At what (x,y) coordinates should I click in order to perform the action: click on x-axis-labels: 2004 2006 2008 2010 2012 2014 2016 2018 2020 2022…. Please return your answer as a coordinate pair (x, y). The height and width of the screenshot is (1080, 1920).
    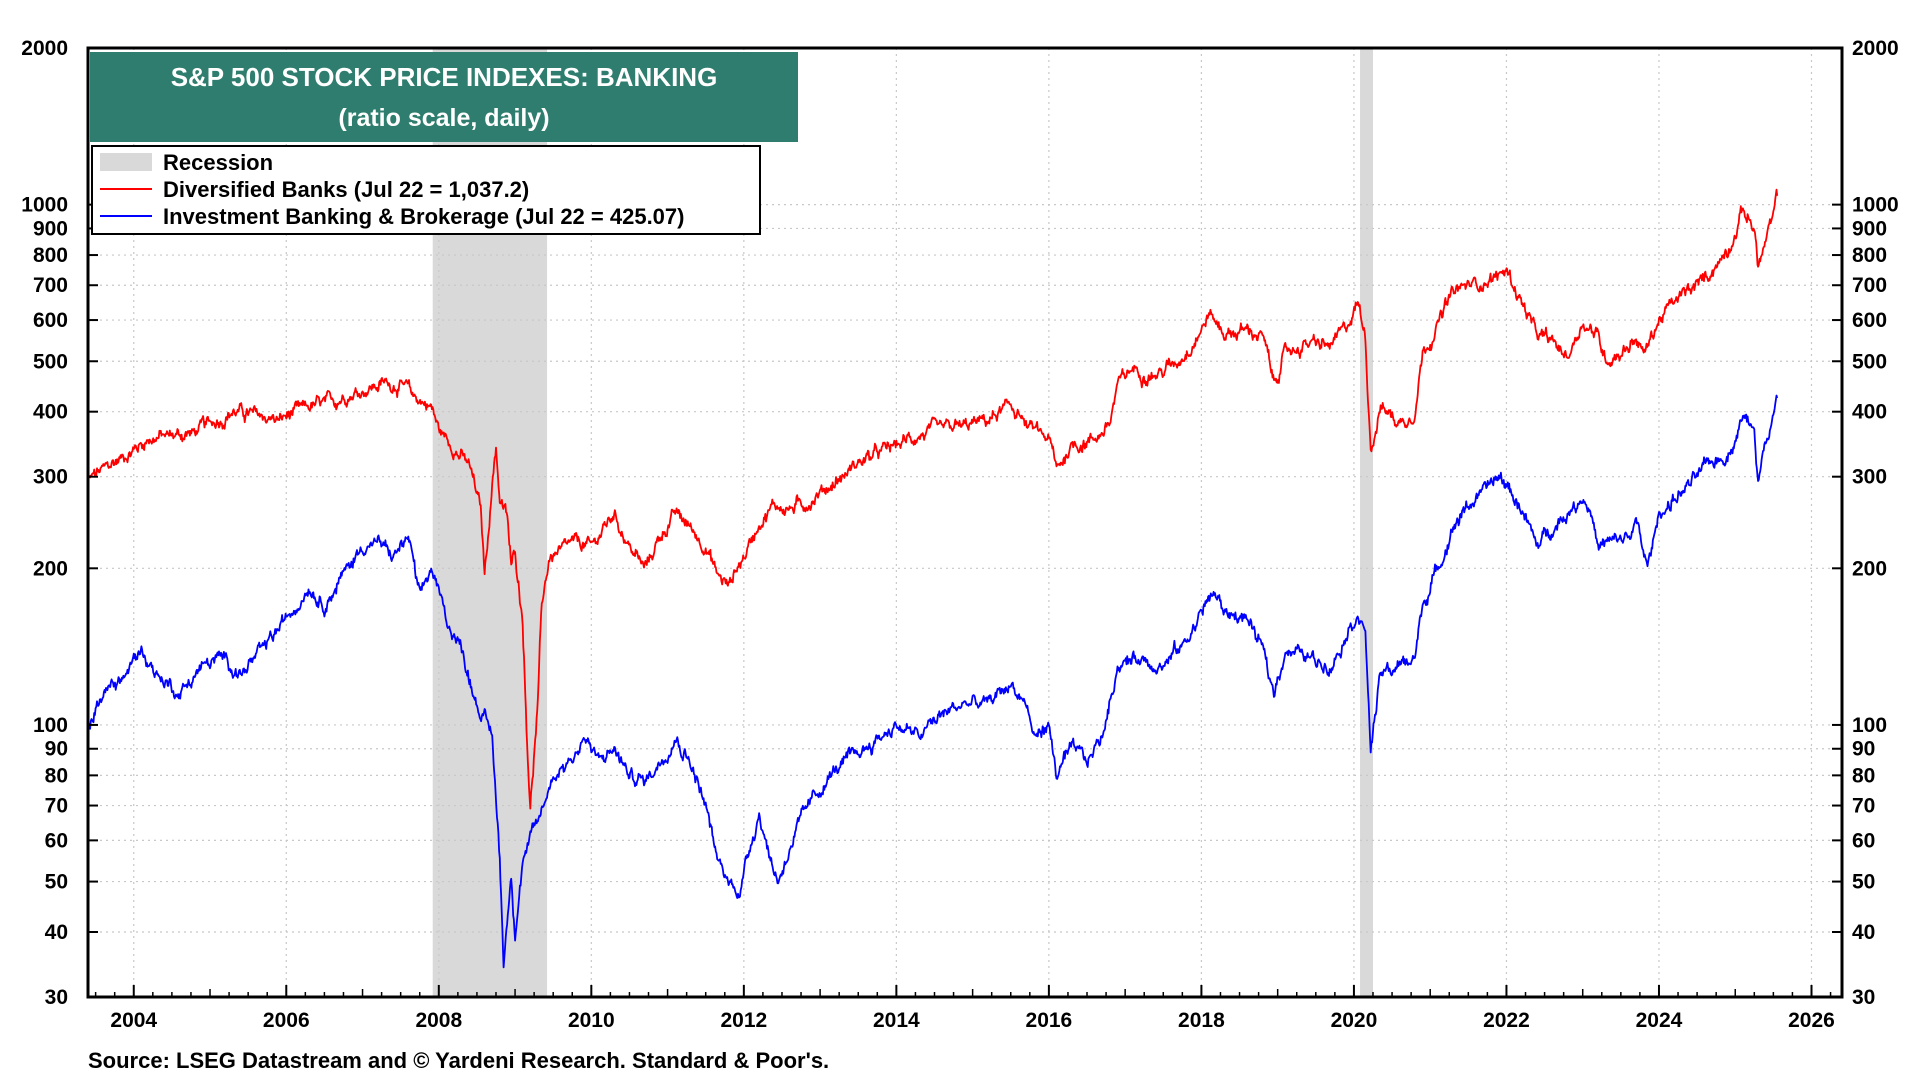
    Looking at the image, I should click on (972, 1020).